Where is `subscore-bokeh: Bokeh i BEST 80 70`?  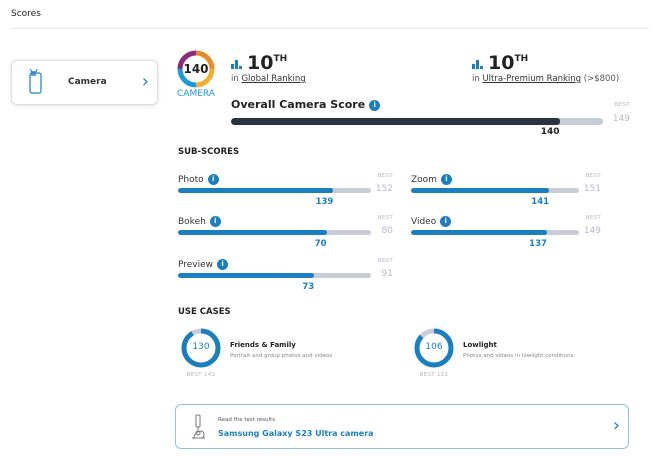 subscore-bokeh: Bokeh i BEST 80 70 is located at coordinates (285, 232).